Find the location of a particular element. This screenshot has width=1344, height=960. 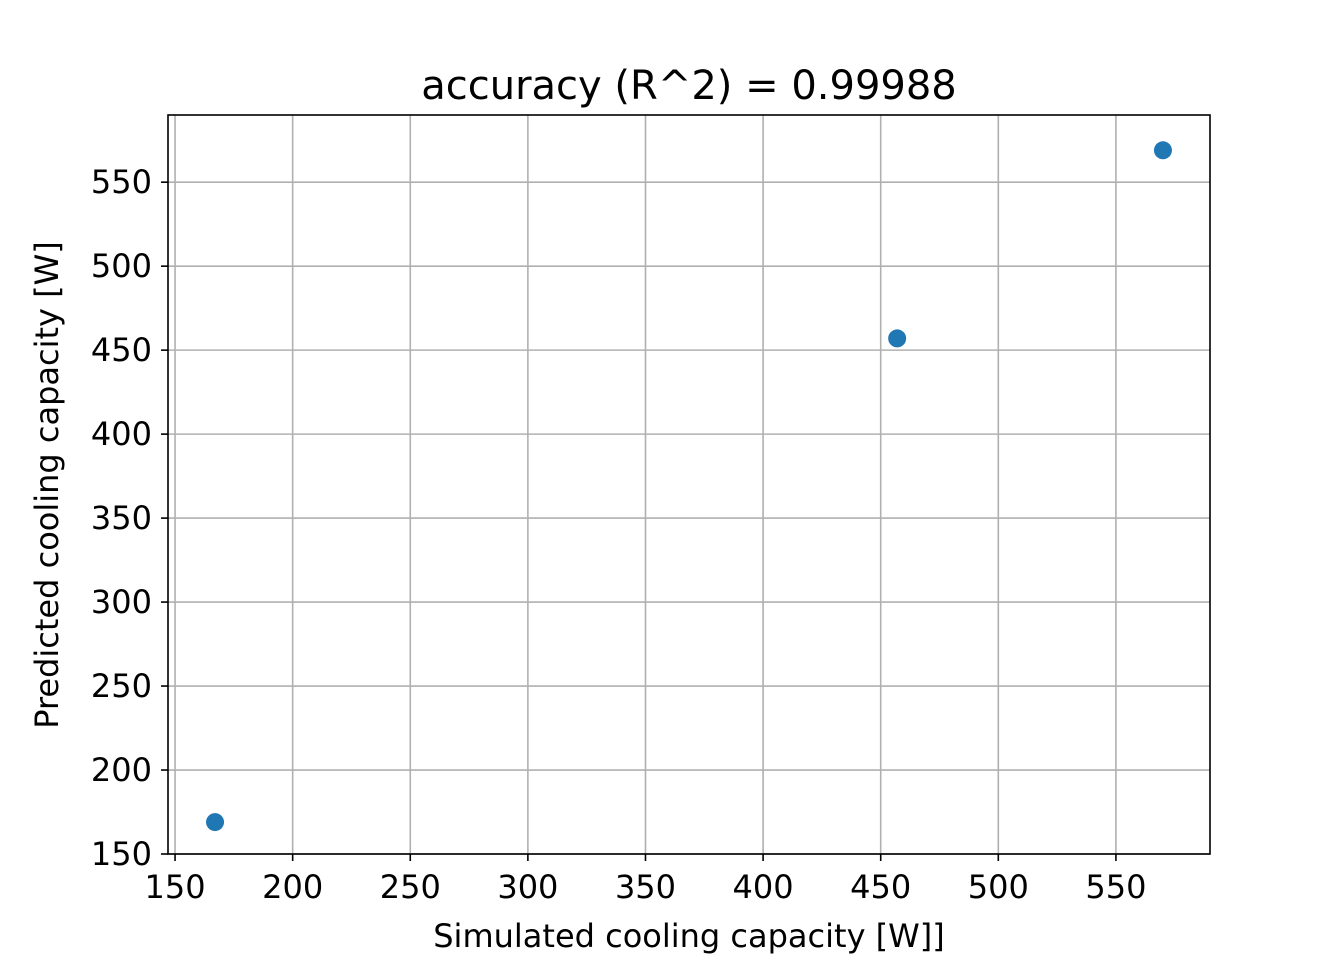

chart-title: accuracy (R^2) = 0.99988 is located at coordinates (689, 86).